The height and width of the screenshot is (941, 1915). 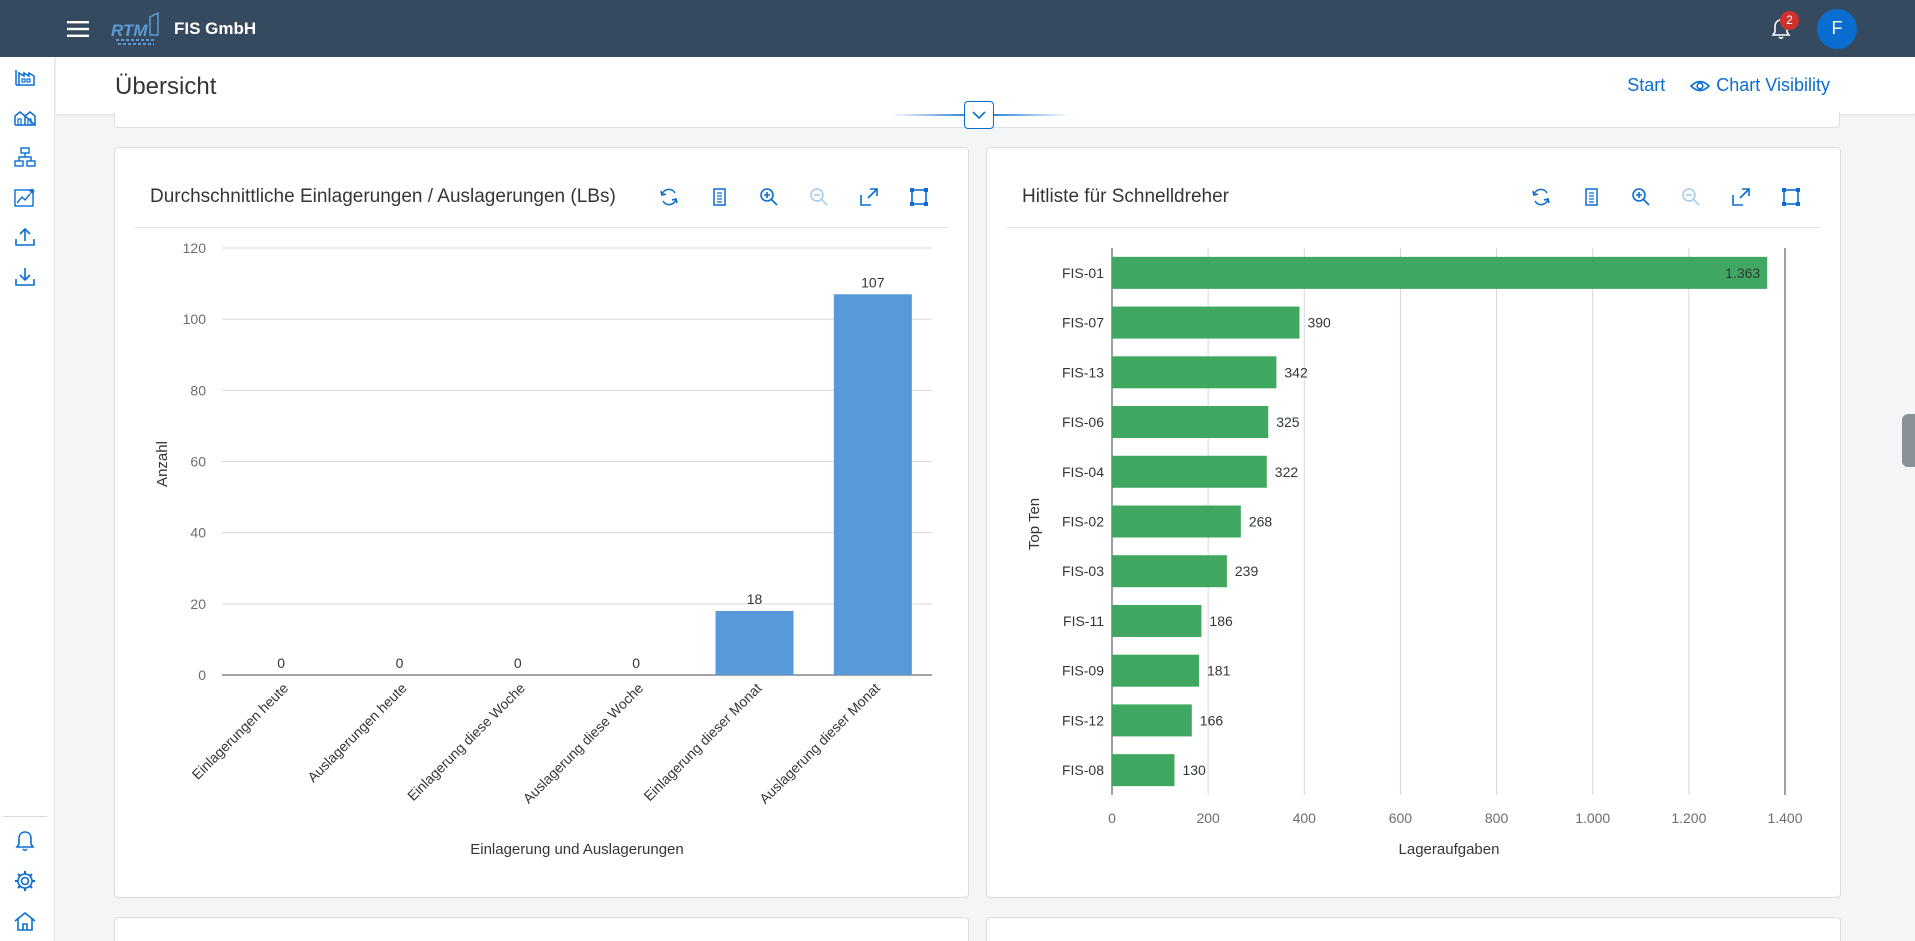 What do you see at coordinates (25, 277) in the screenshot?
I see `nav-download` at bounding box center [25, 277].